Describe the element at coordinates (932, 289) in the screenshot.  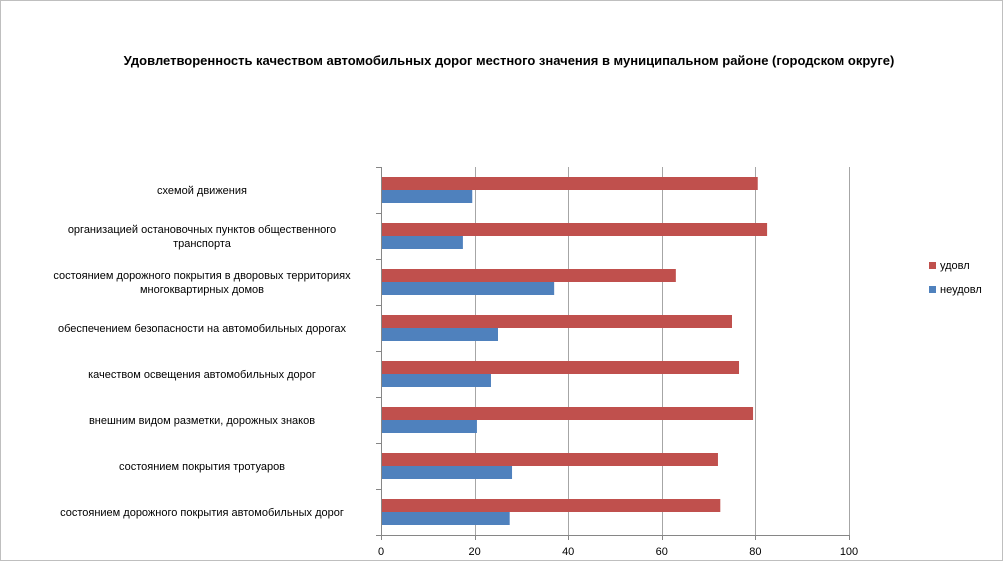
I see `legend-swatch-neudovl` at that location.